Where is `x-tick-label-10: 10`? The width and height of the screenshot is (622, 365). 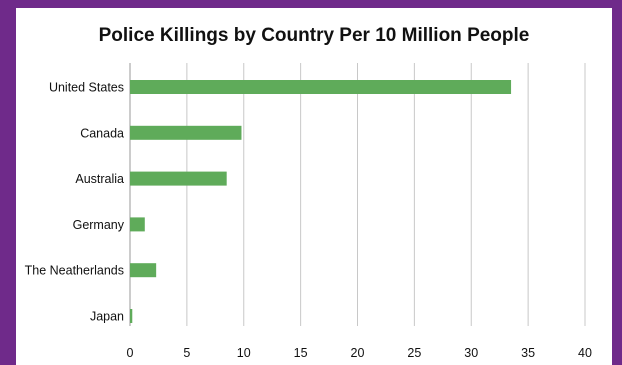 x-tick-label-10: 10 is located at coordinates (244, 353).